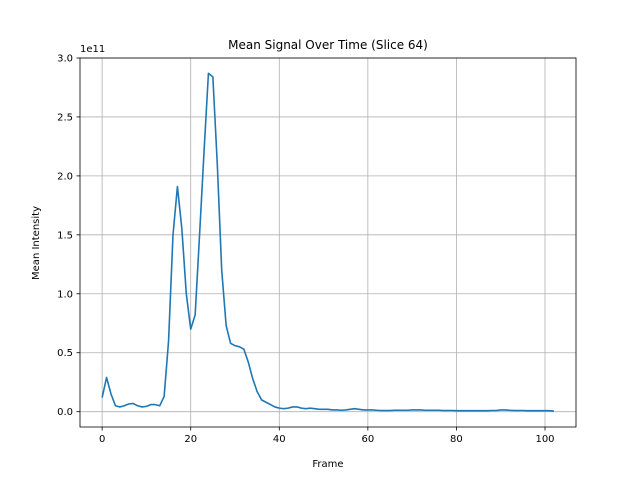 This screenshot has height=480, width=640. I want to click on x-axis-label: Frame, so click(327, 464).